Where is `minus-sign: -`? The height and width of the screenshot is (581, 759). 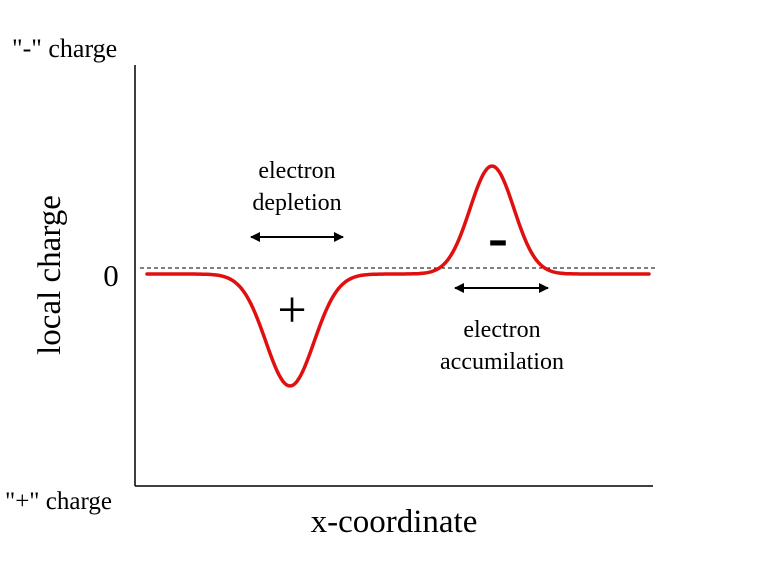
minus-sign: - is located at coordinates (498, 237).